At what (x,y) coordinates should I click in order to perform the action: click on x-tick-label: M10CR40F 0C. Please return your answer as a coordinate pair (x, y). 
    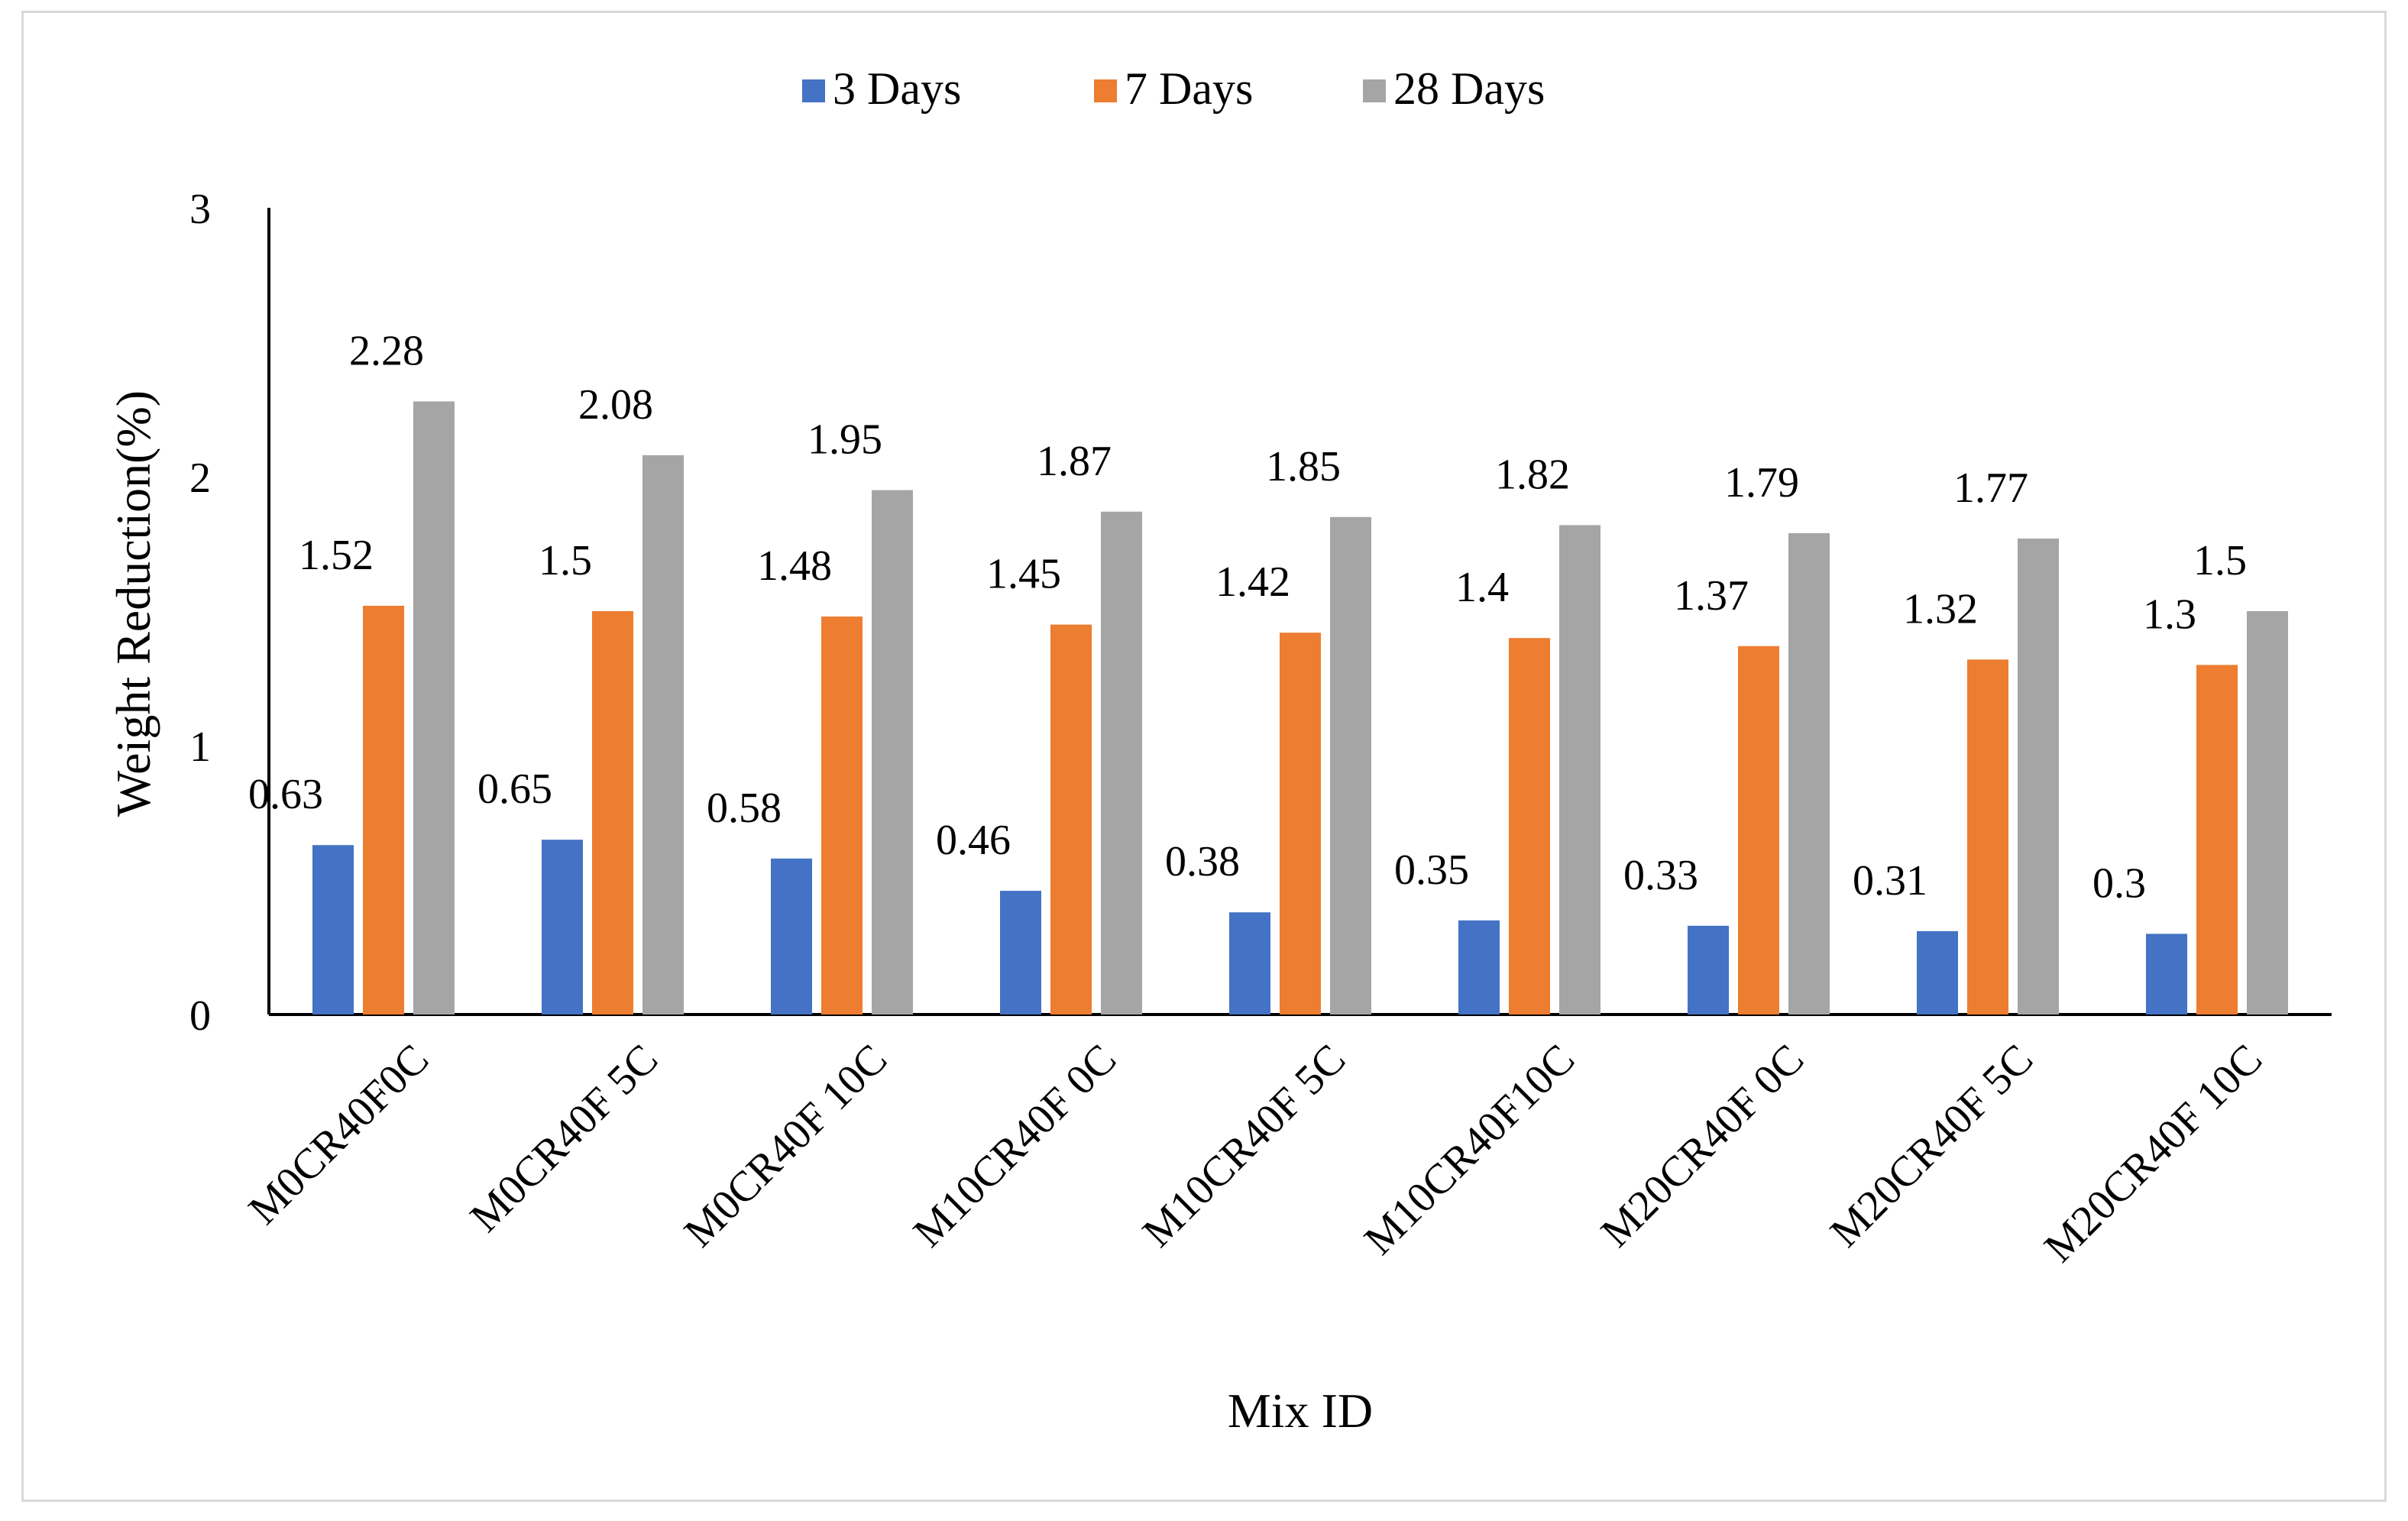
    Looking at the image, I should click on (1015, 1145).